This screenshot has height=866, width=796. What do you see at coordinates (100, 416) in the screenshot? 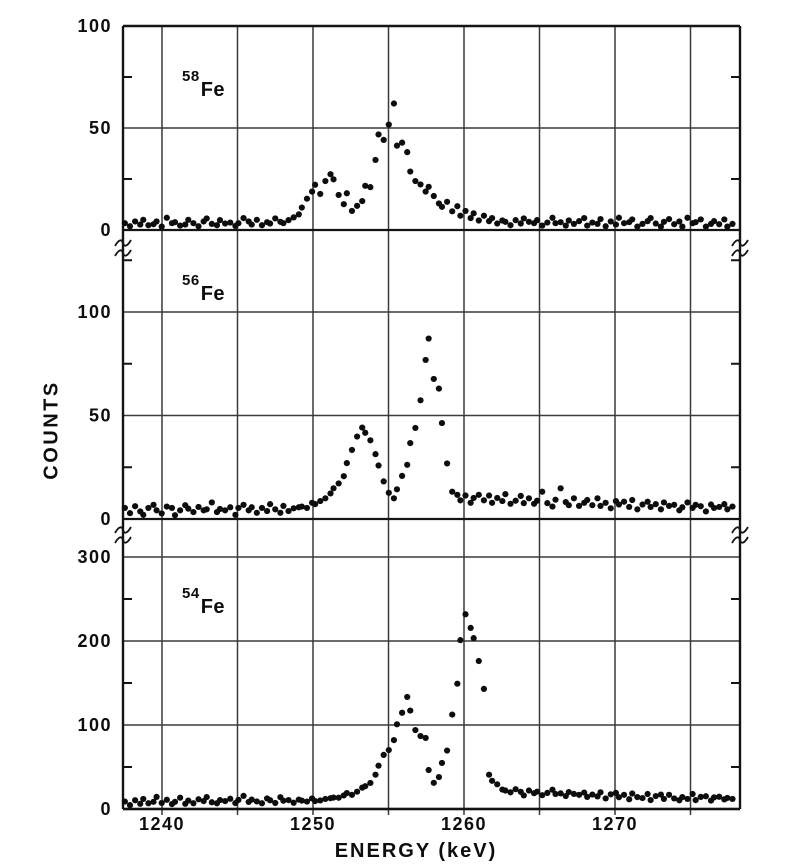
I see `y-tick-label: 50` at bounding box center [100, 416].